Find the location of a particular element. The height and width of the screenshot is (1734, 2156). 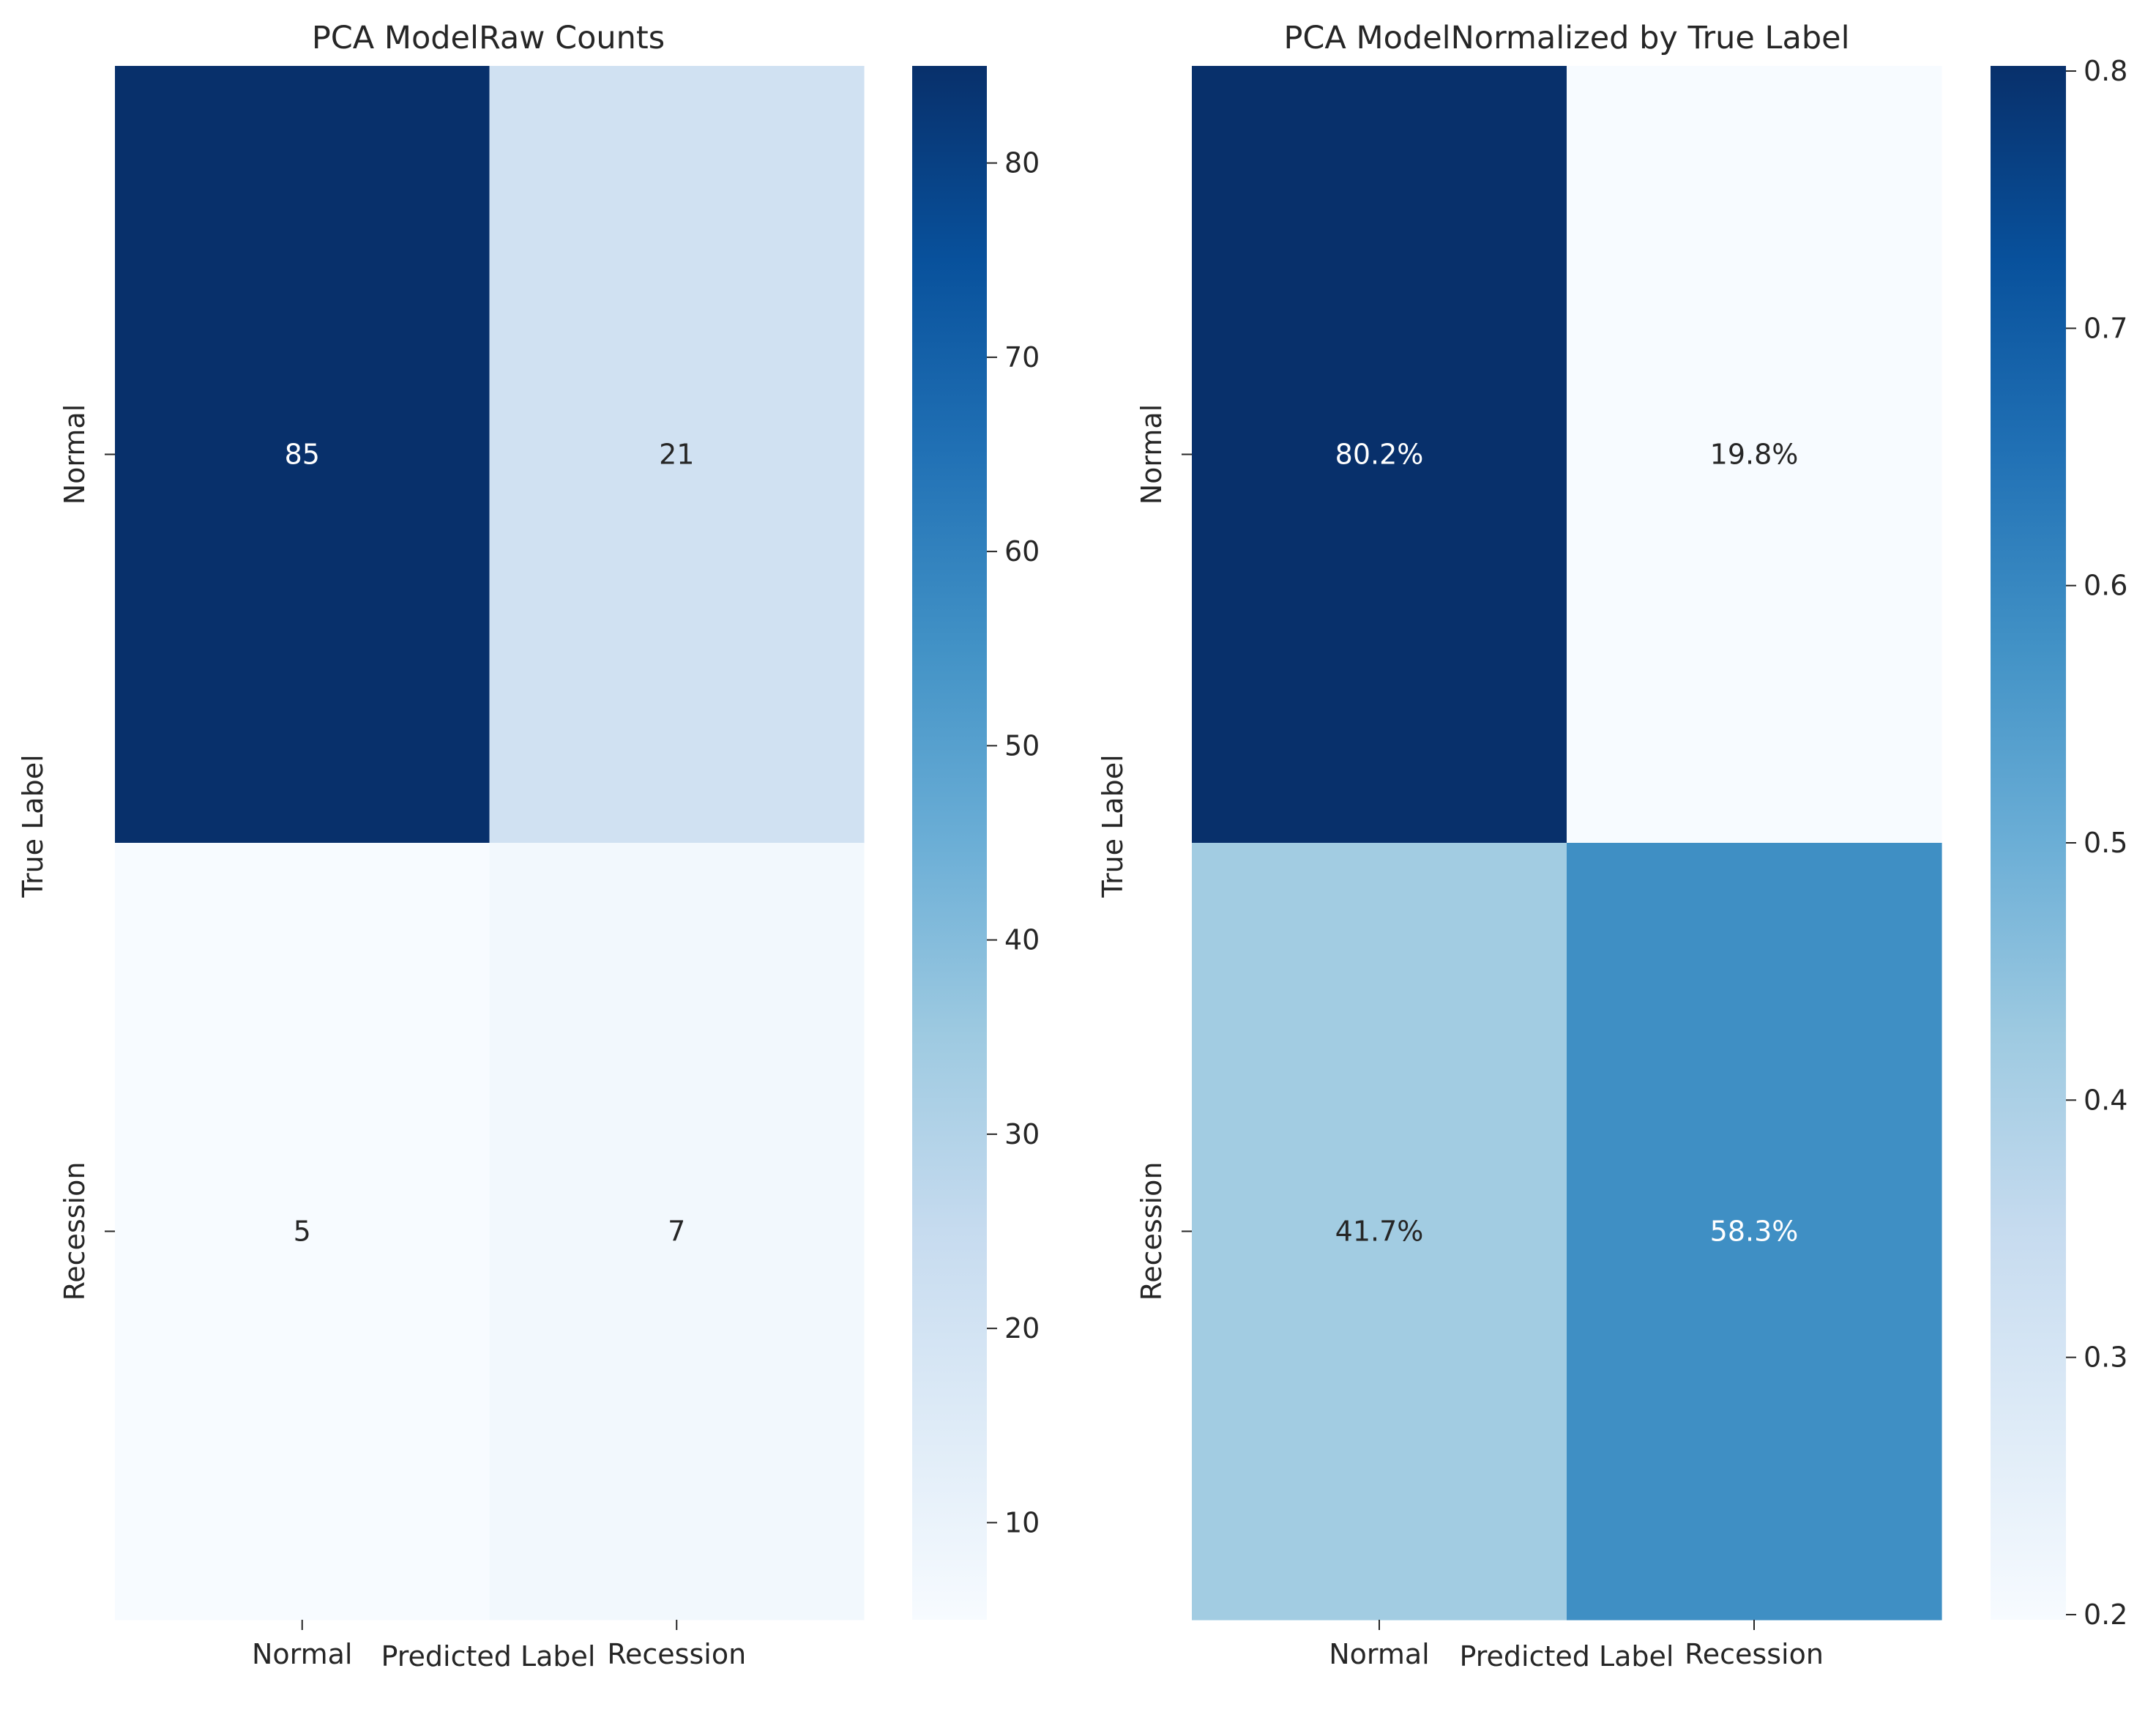

cell-annotation: 58.3% is located at coordinates (1755, 1232).